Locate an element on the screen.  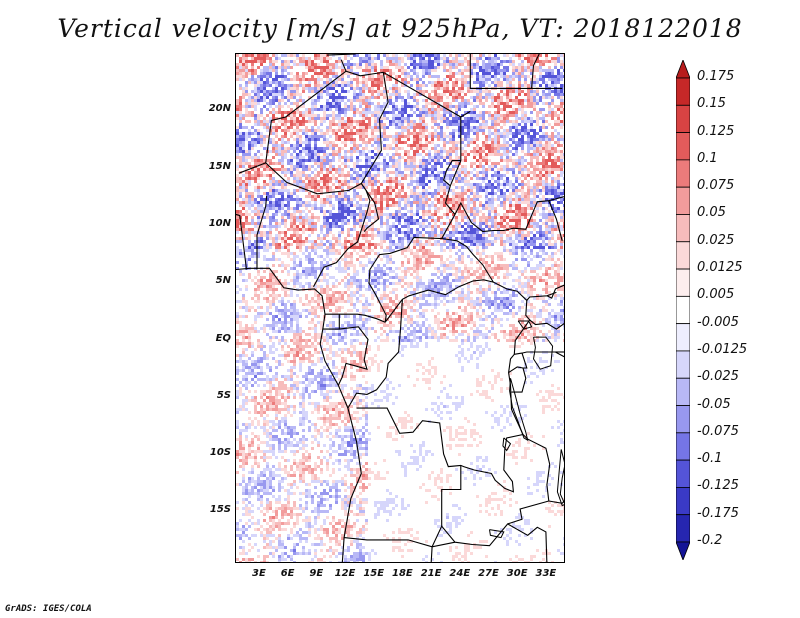
lat-tick-label: 20N is located at coordinates (219, 109).